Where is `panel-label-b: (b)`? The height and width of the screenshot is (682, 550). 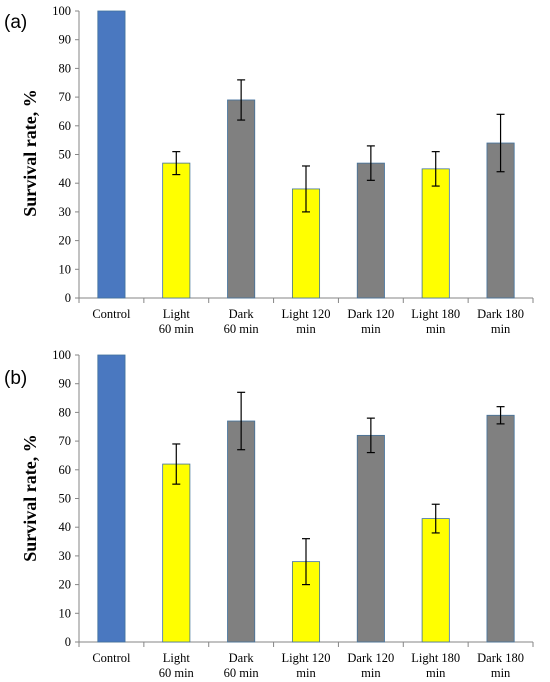 panel-label-b: (b) is located at coordinates (15, 378).